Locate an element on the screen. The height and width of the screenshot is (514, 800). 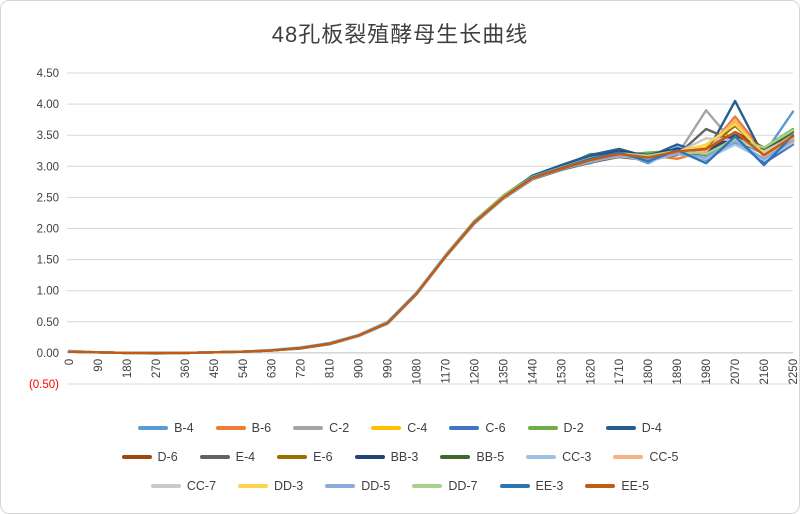
legend-item-C-2: C-2 is located at coordinates (321, 428).